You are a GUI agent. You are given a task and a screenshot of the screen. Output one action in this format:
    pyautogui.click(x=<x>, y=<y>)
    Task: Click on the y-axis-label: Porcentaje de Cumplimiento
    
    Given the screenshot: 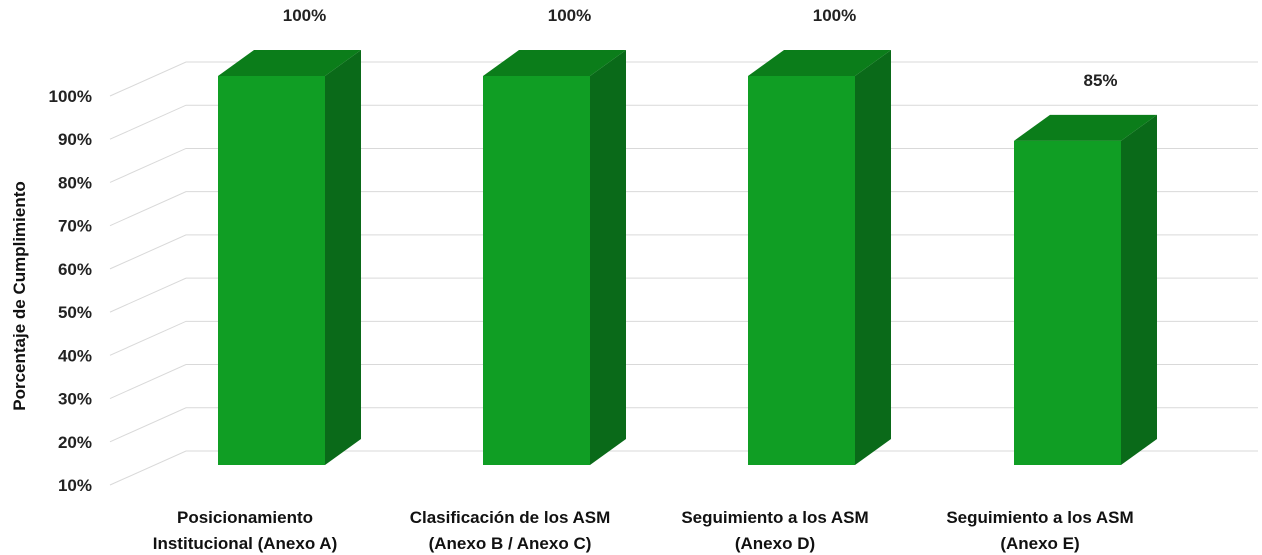 What is the action you would take?
    pyautogui.click(x=19, y=296)
    